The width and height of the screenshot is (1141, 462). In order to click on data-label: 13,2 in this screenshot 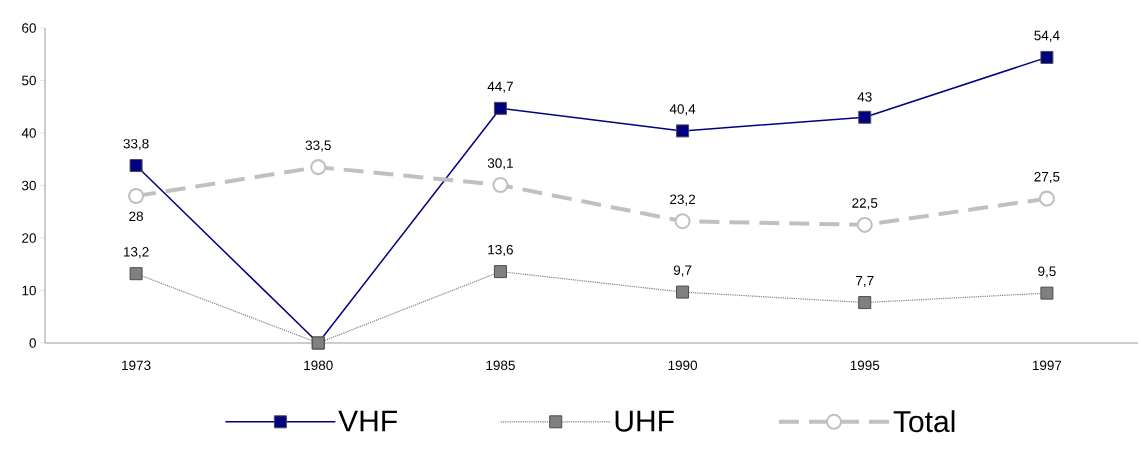, I will do `click(136, 253)`.